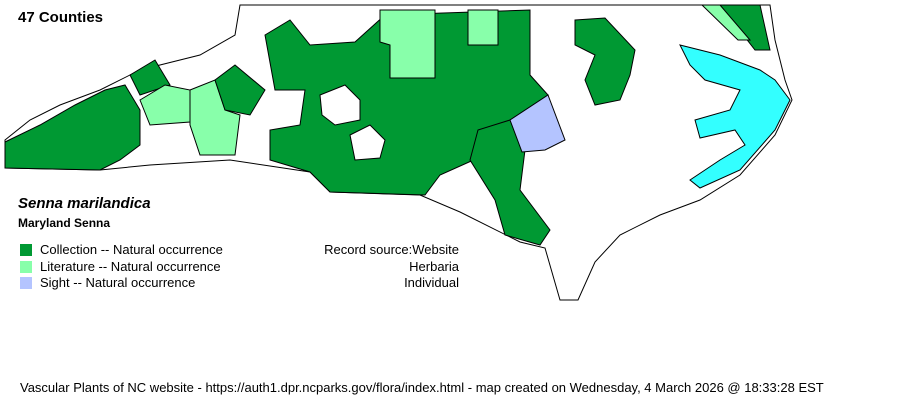  Describe the element at coordinates (130, 266) in the screenshot. I see `legend-label: Literature -- Natural occurrence` at that location.